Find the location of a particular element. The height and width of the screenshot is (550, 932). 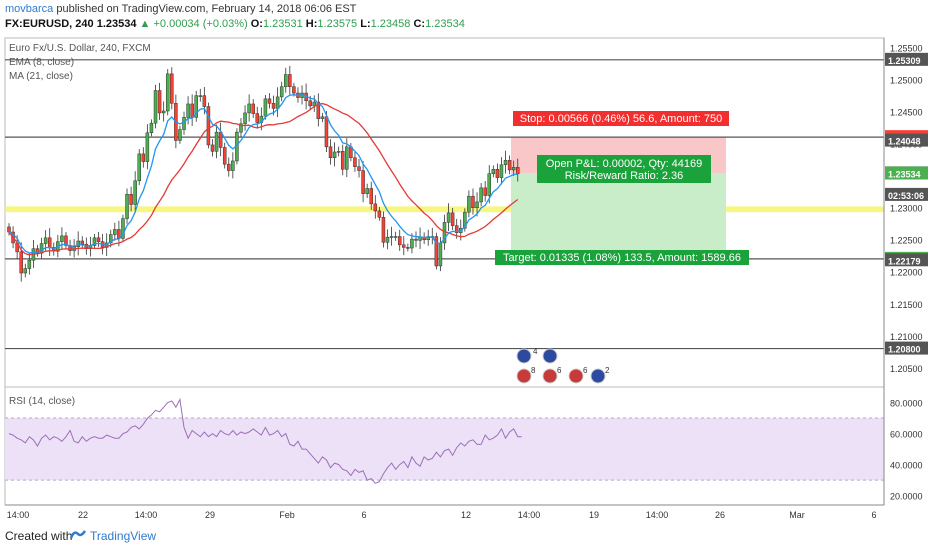

rsi-pane is located at coordinates (444, 440).